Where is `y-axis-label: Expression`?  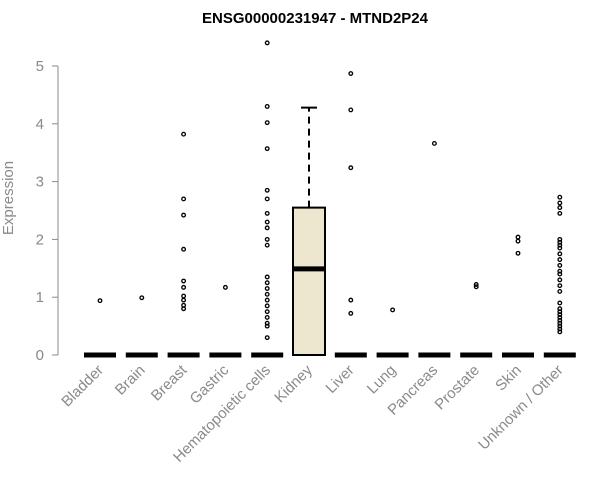
y-axis-label: Expression is located at coordinates (8, 198).